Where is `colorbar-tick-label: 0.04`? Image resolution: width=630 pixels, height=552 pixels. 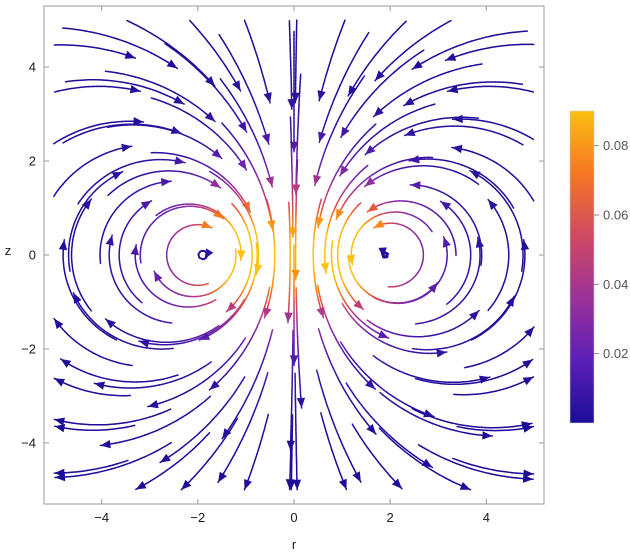 colorbar-tick-label: 0.04 is located at coordinates (615, 284).